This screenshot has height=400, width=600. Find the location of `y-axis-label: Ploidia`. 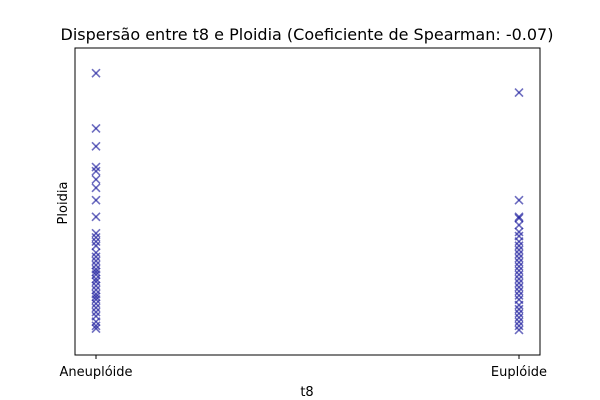

y-axis-label: Ploidia is located at coordinates (63, 203).